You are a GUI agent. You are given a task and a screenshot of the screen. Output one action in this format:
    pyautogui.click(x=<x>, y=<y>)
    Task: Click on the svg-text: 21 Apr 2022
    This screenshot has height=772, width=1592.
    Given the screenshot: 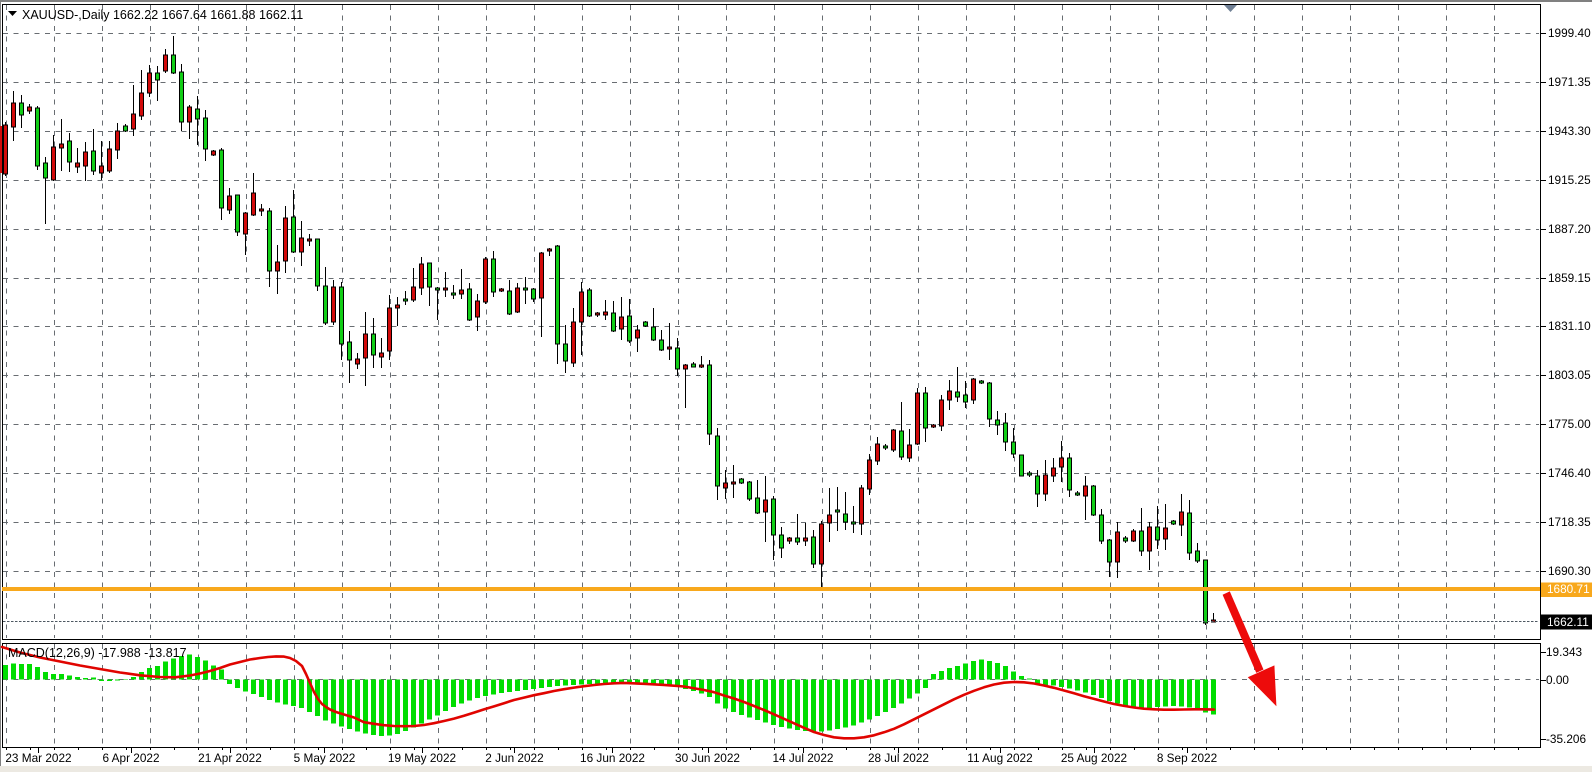 What is the action you would take?
    pyautogui.click(x=230, y=758)
    